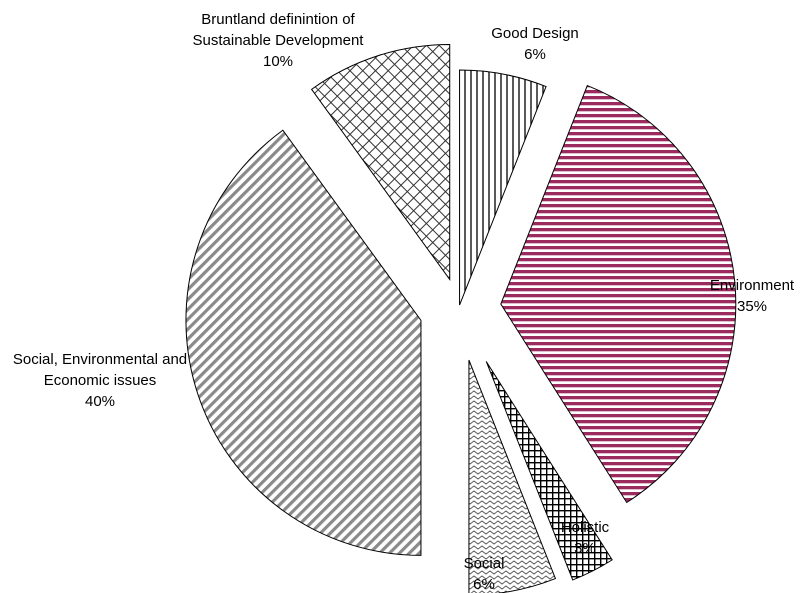  What do you see at coordinates (380, 162) in the screenshot?
I see `pie-slice-bruntland-definintion-of-sustainable-development` at bounding box center [380, 162].